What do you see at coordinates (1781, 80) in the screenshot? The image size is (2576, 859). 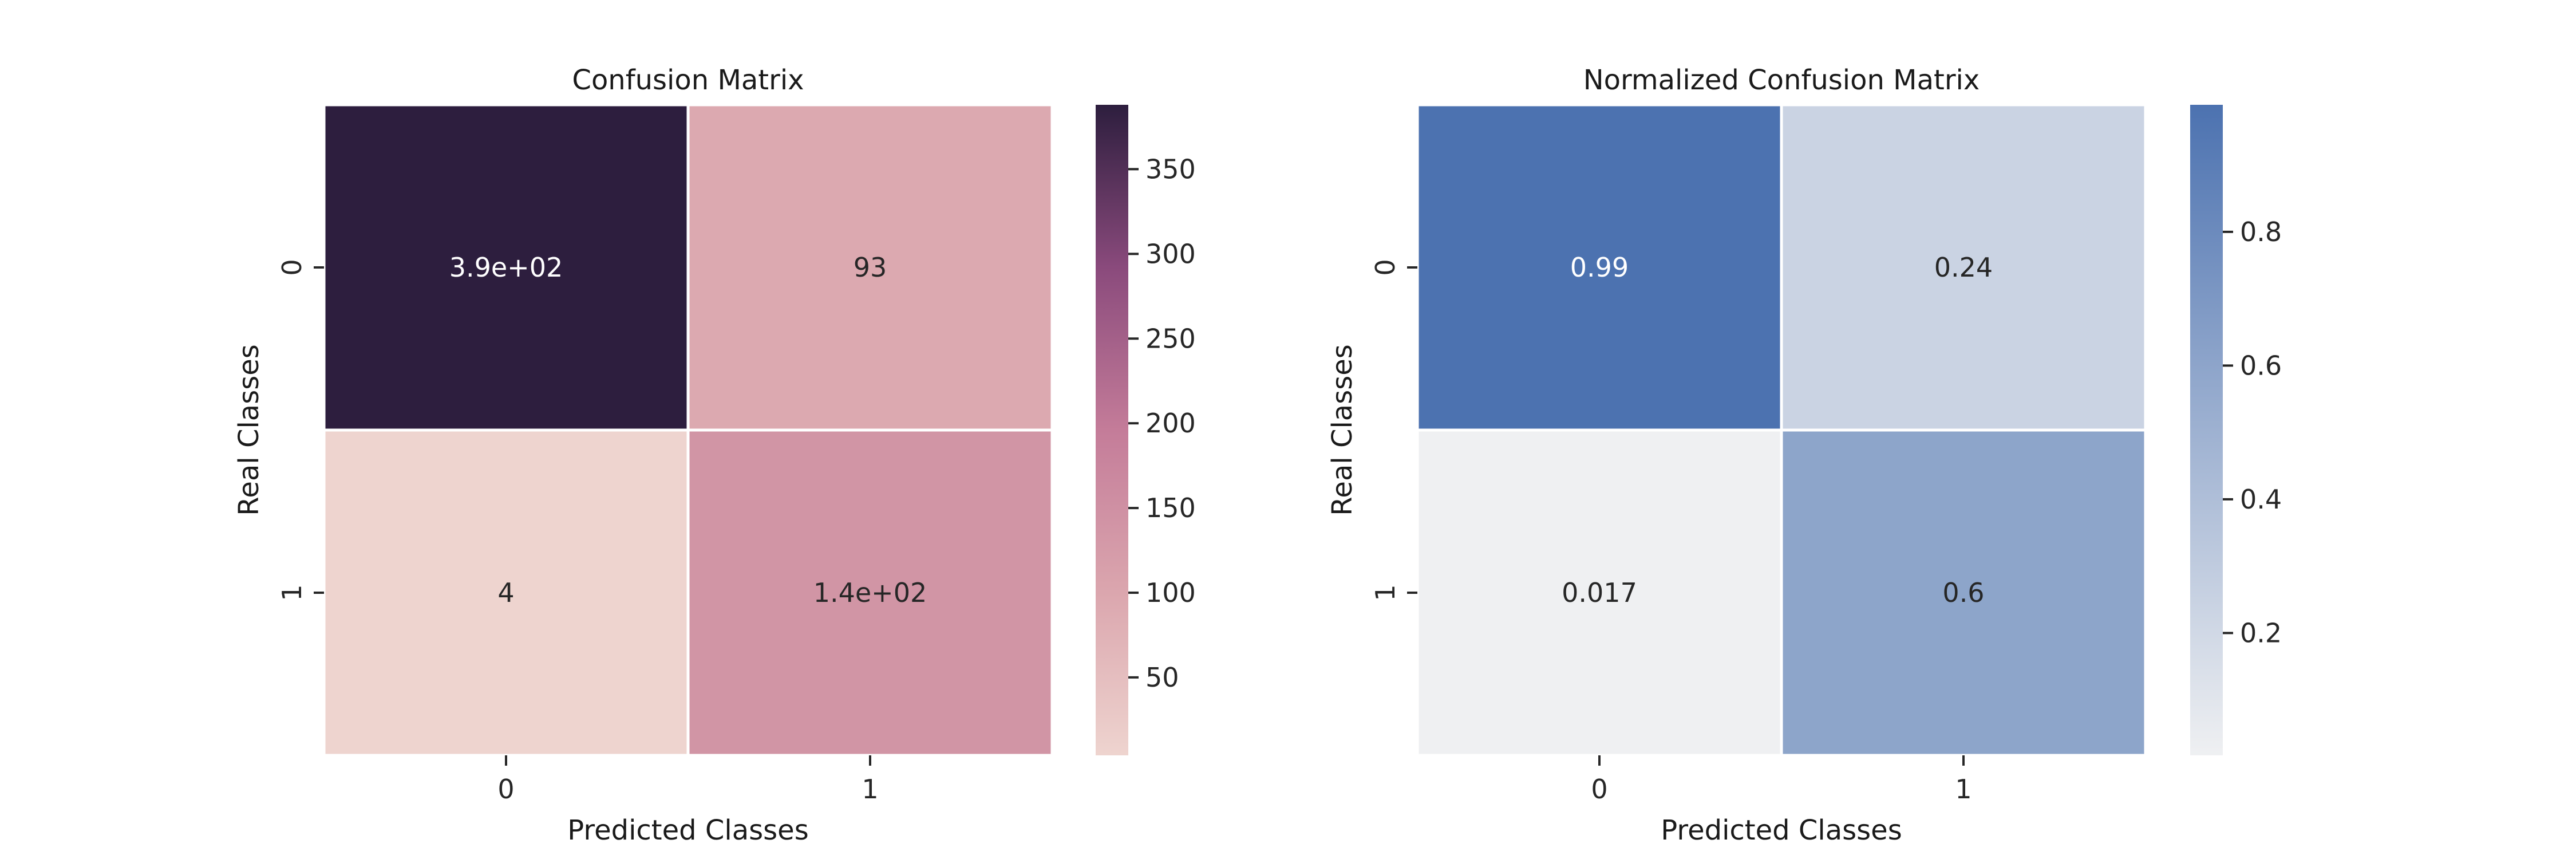 I see `chart-title: Normalized Confusion Matrix` at bounding box center [1781, 80].